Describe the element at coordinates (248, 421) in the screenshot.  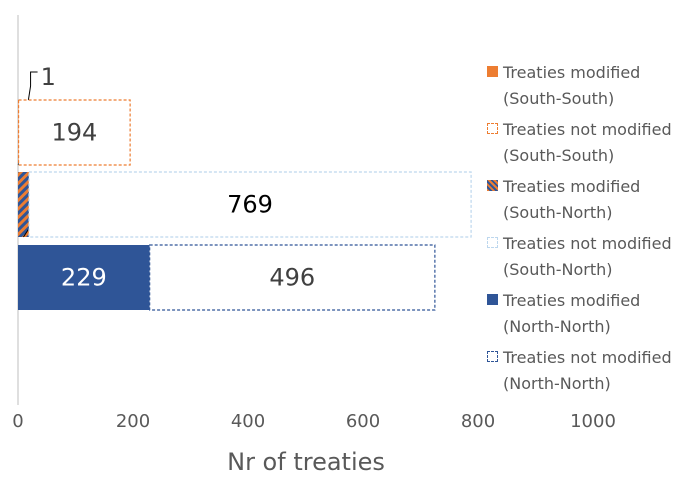
I see `x-tick-label: 400` at that location.